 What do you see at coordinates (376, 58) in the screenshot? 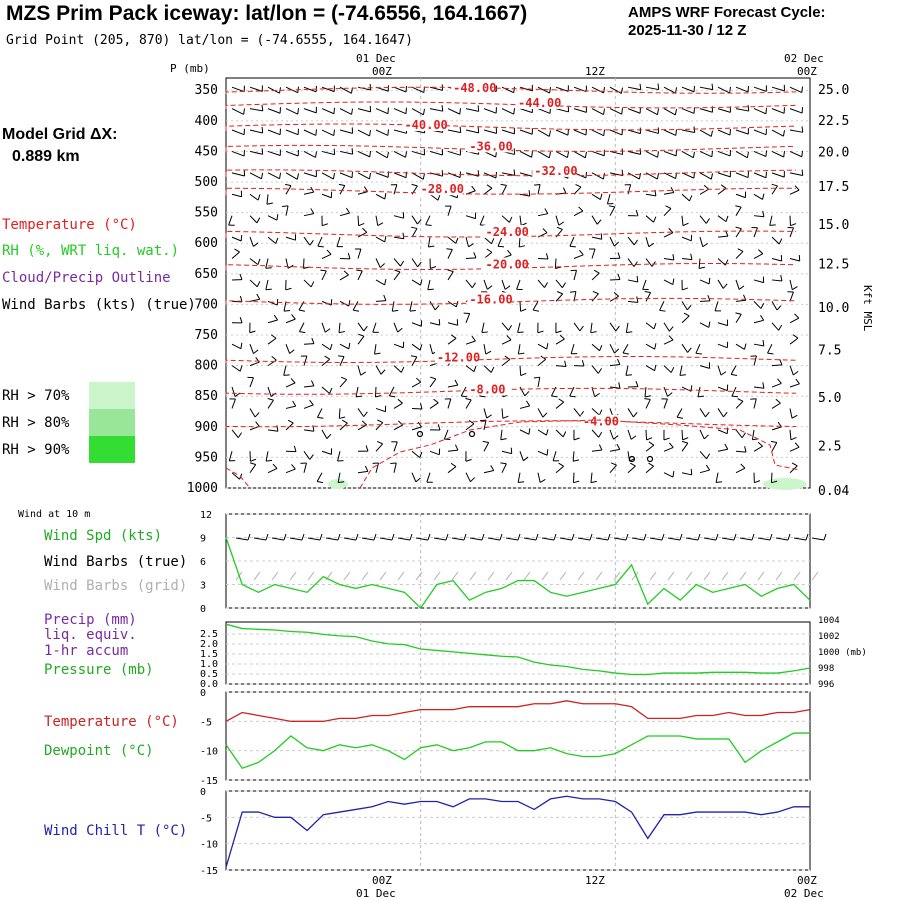
I see `top-date-left: 01 Dec` at bounding box center [376, 58].